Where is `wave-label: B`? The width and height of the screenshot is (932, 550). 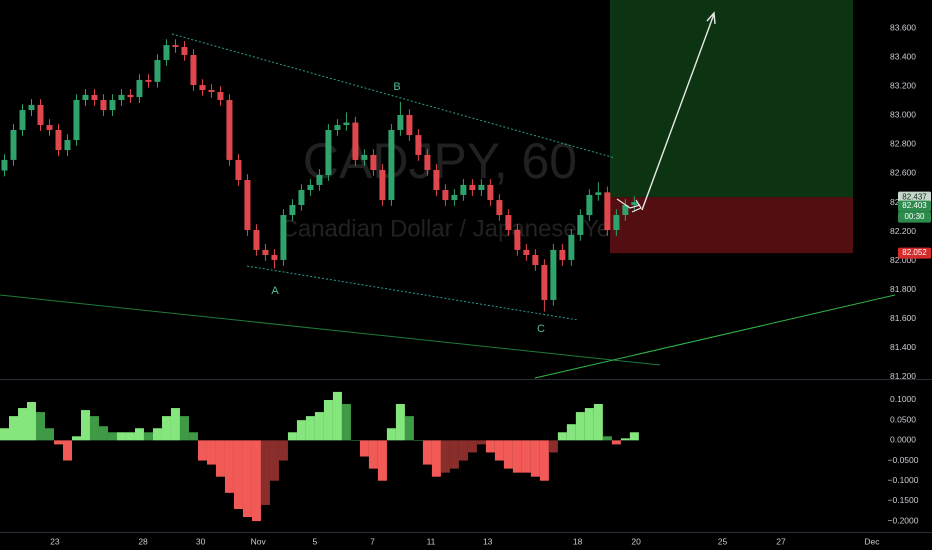 wave-label: B is located at coordinates (396, 87).